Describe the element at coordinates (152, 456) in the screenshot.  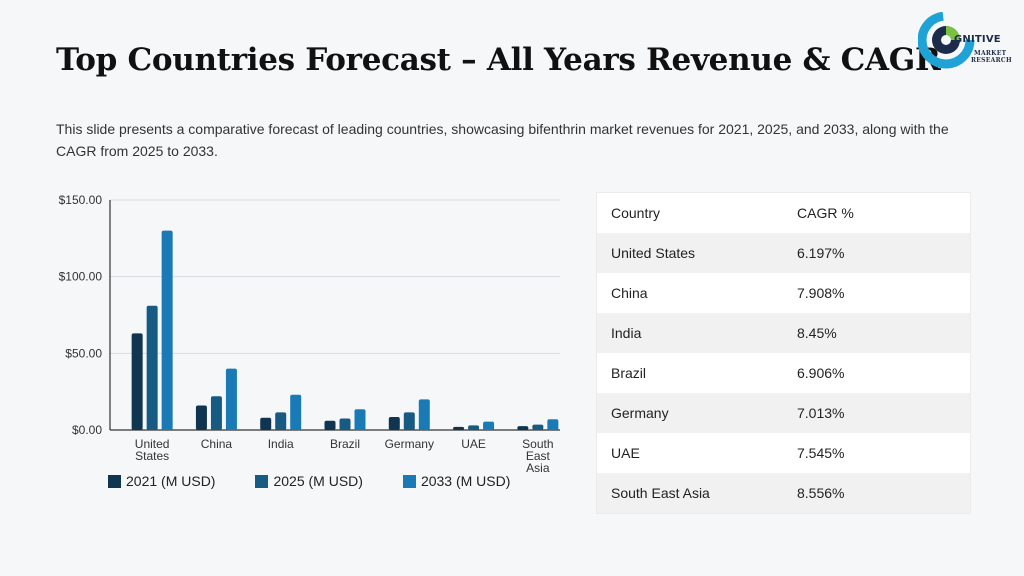
I see `x-tick-label: States` at that location.